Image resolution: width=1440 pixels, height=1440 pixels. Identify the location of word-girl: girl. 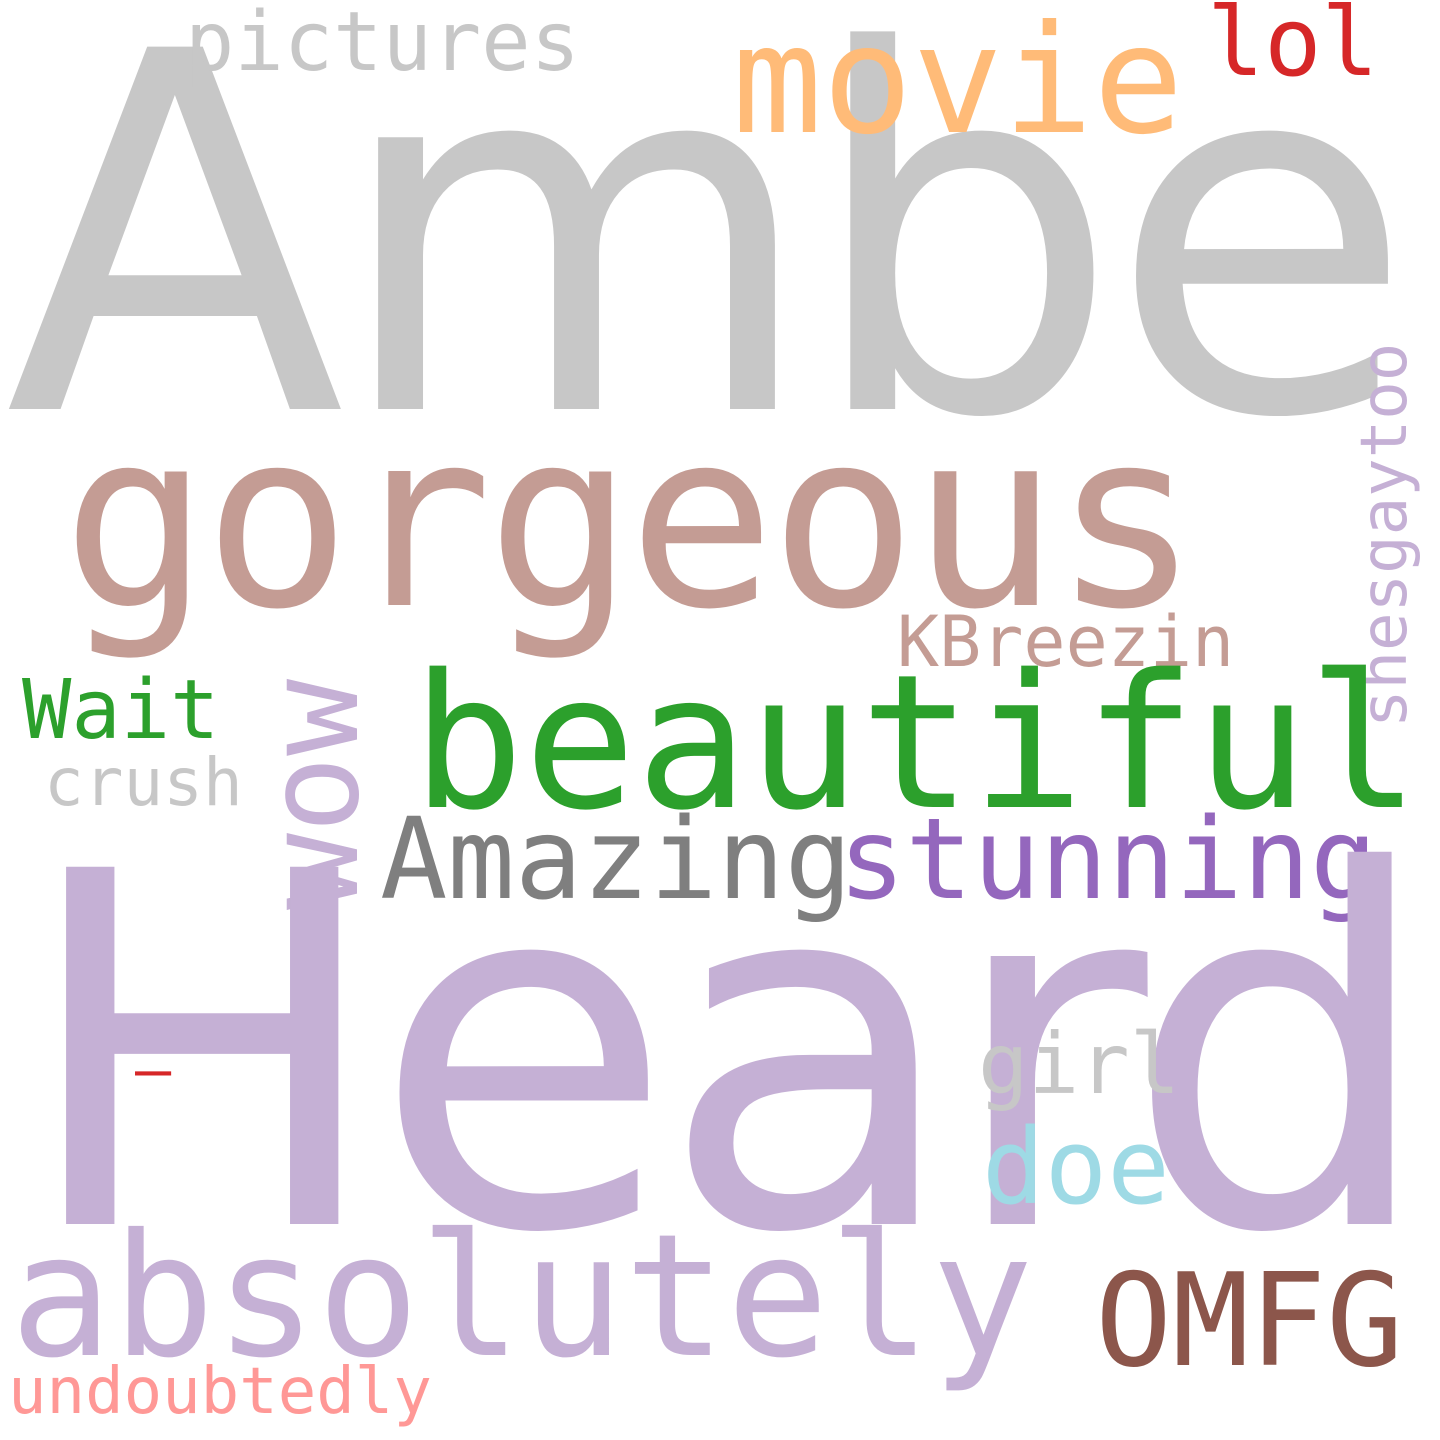
(1079, 1064).